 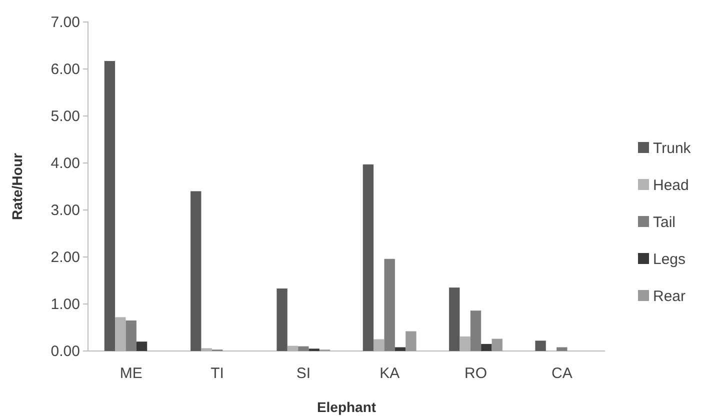 I want to click on y-tick-label: 7.00, so click(x=65, y=22).